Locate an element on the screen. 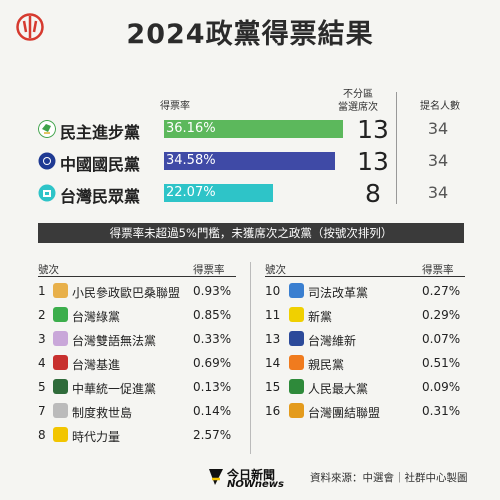  right-rate-header: 得票率 is located at coordinates (438, 270).